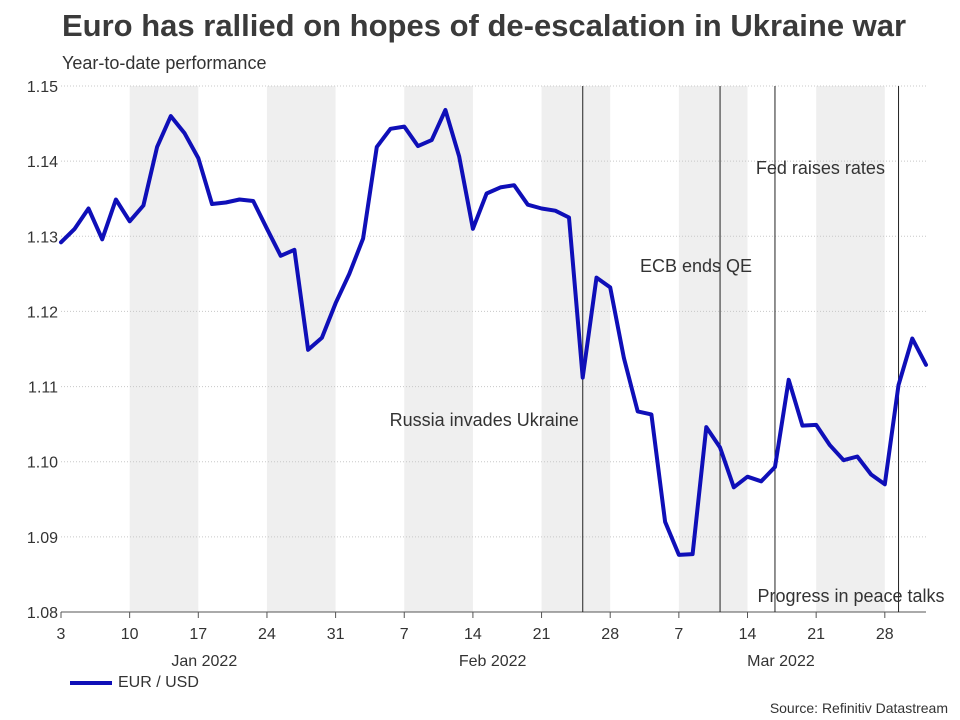  I want to click on x-tick-label: 31, so click(336, 634).